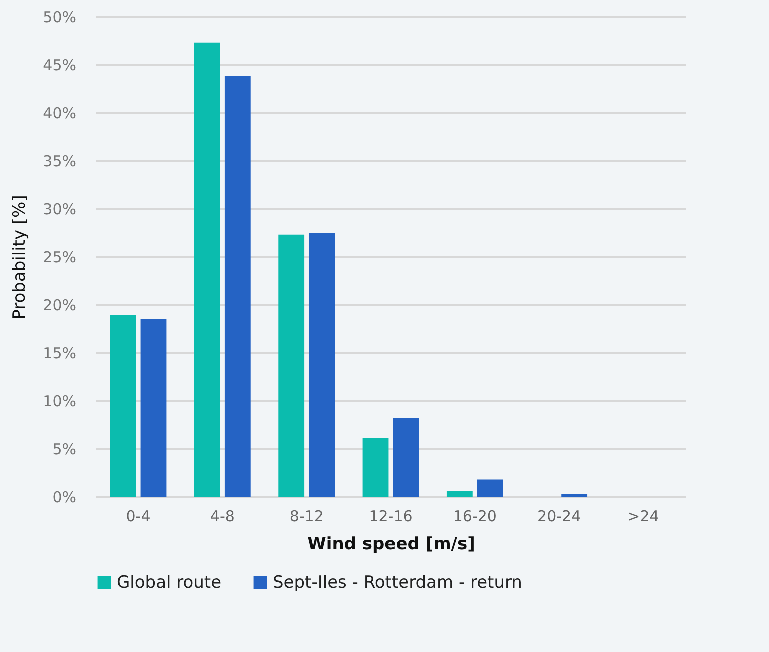  What do you see at coordinates (475, 517) in the screenshot?
I see `x-tick-label: 16-20` at bounding box center [475, 517].